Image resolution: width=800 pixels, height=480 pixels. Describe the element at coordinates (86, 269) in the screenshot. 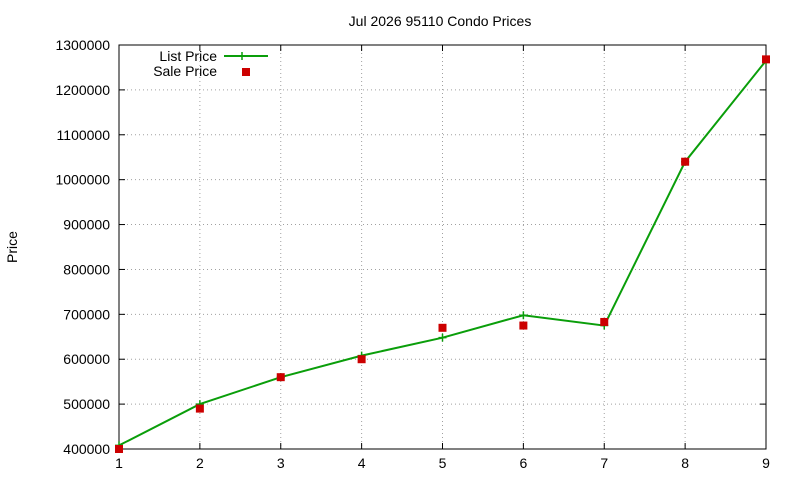

I see `y-tick-label: 800000` at that location.